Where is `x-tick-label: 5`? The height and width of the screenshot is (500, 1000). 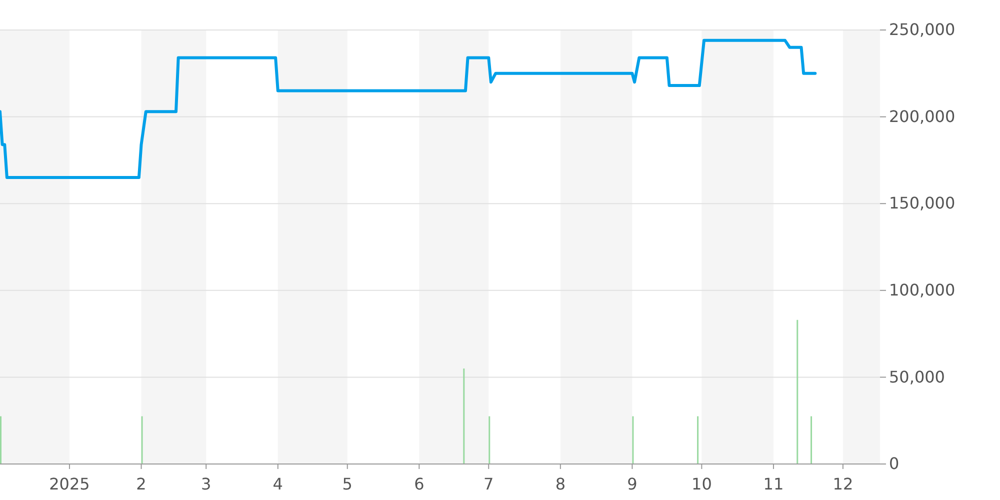 x-tick-label: 5 is located at coordinates (347, 484).